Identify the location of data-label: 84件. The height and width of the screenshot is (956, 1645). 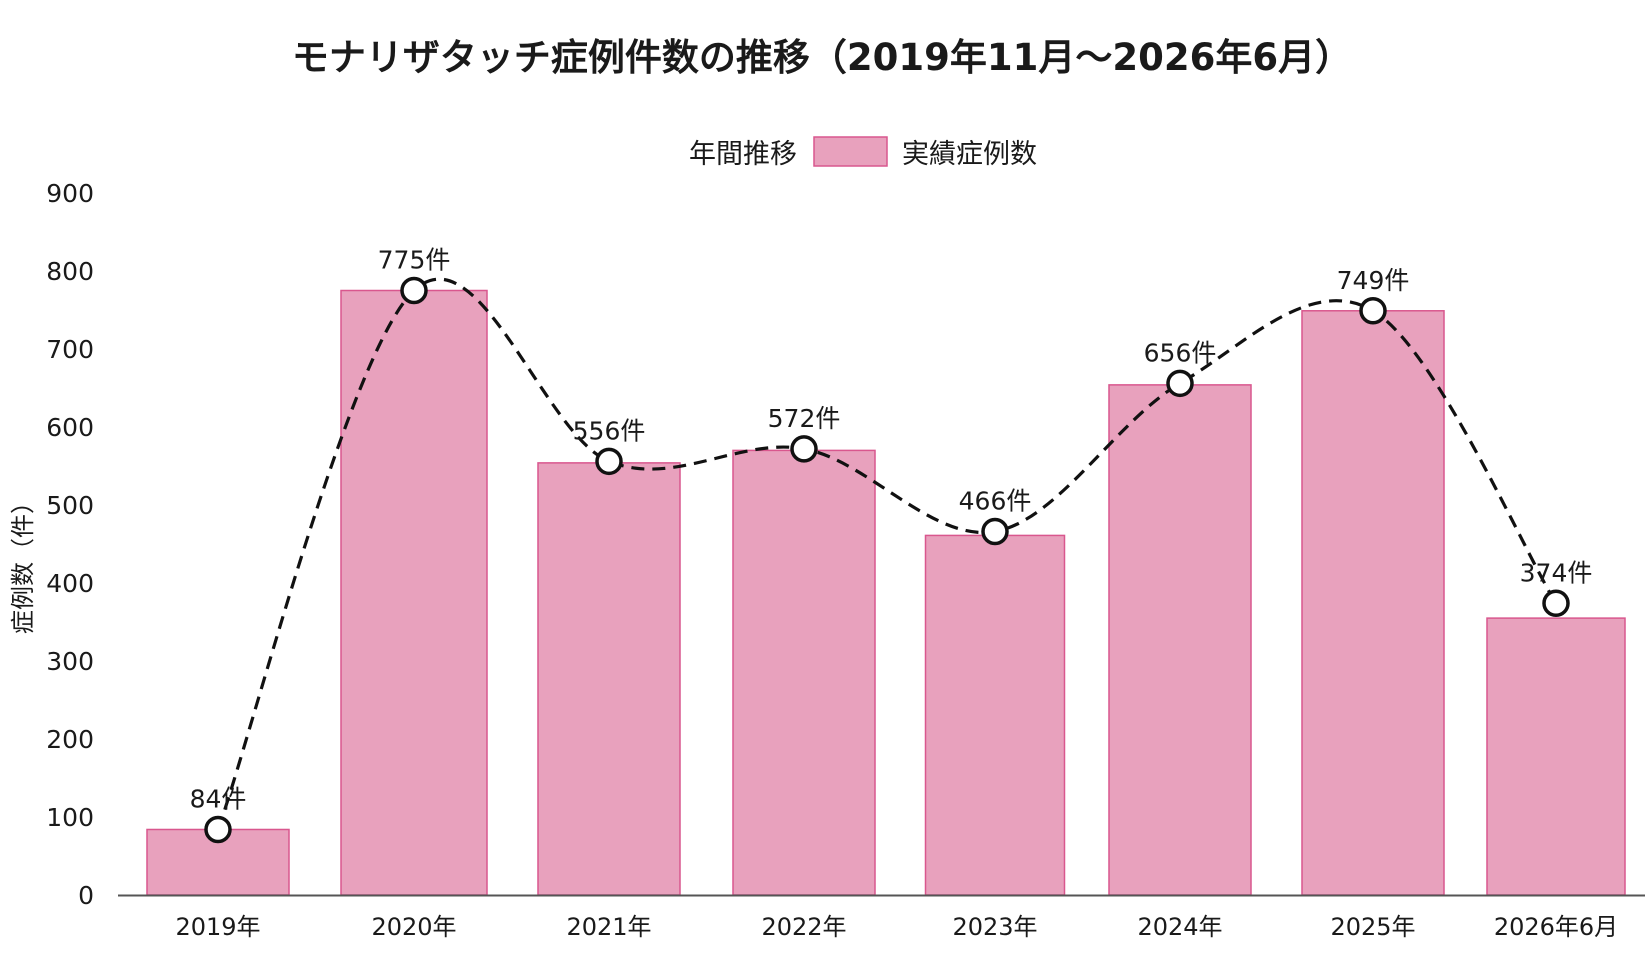
(218, 798).